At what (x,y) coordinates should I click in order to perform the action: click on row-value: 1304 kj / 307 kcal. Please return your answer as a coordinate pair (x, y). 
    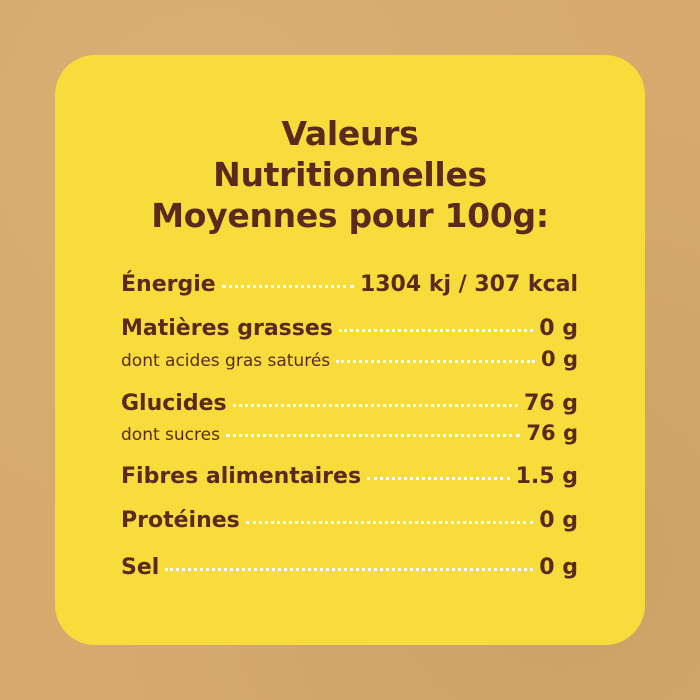
    Looking at the image, I should click on (468, 284).